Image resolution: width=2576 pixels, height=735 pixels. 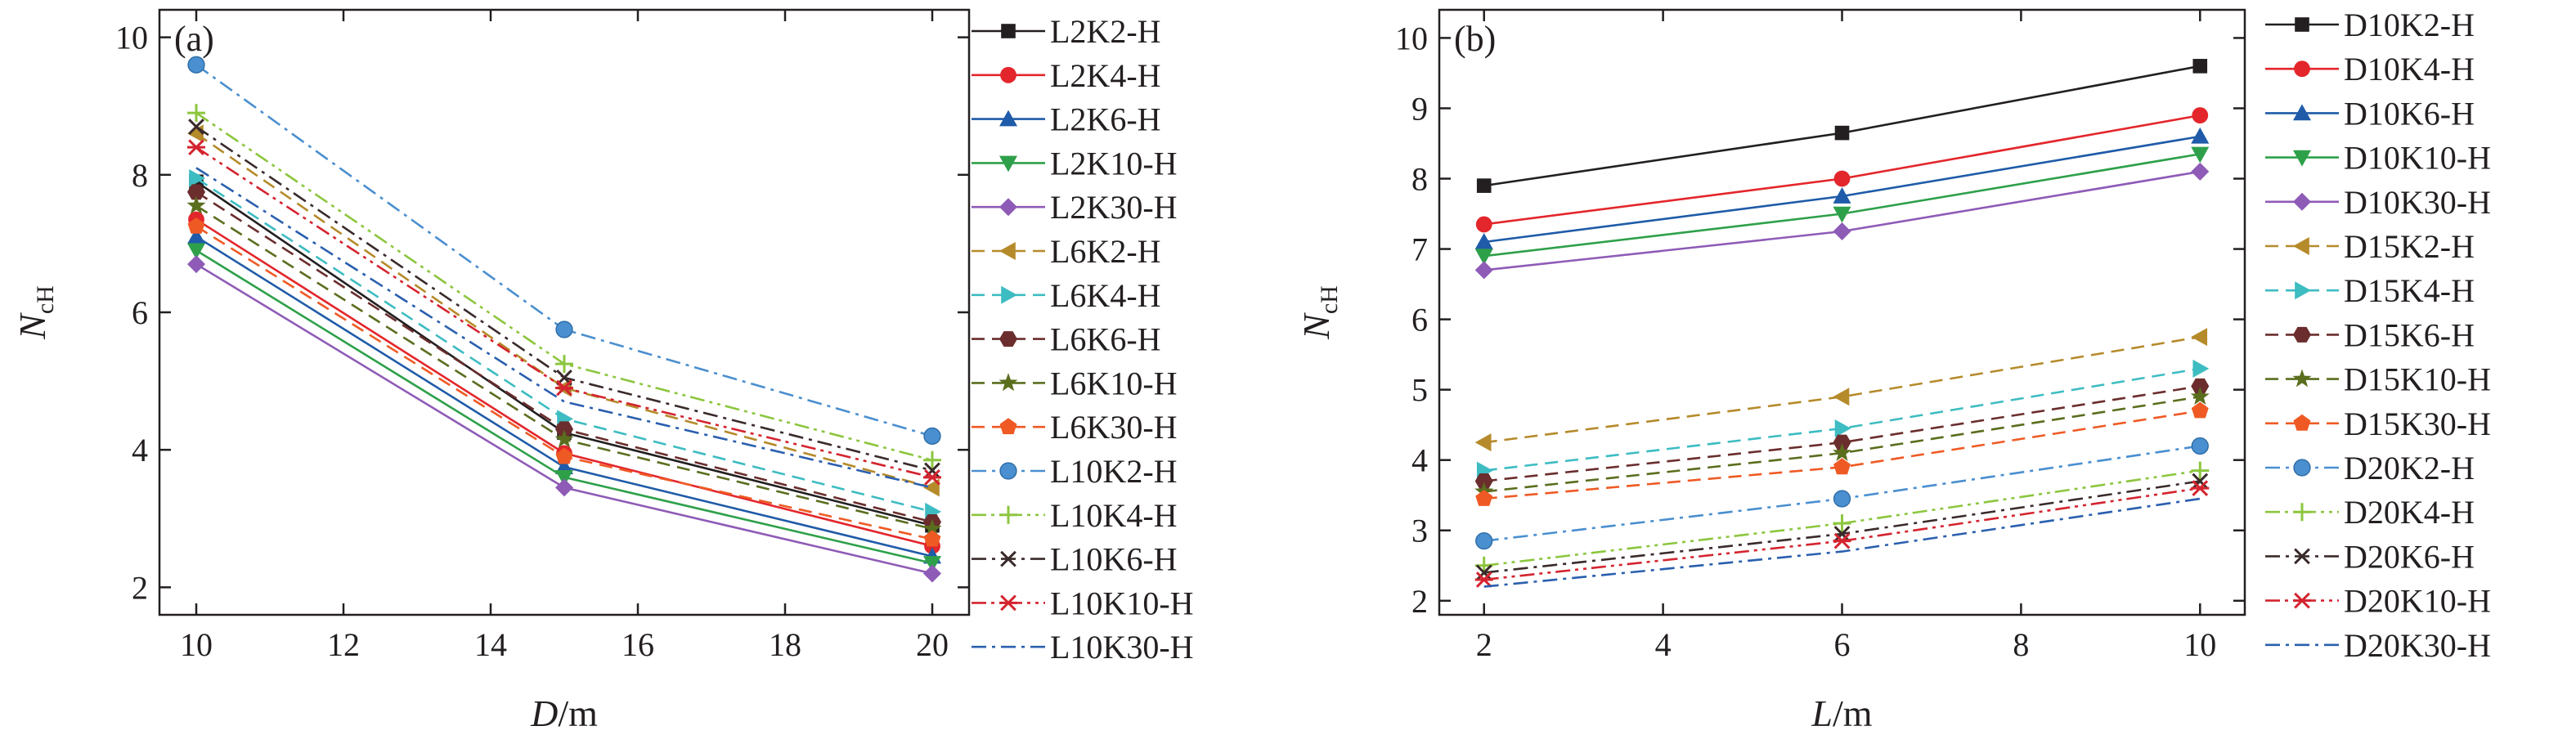 What do you see at coordinates (1419, 108) in the screenshot?
I see `y-tick-label: 9` at bounding box center [1419, 108].